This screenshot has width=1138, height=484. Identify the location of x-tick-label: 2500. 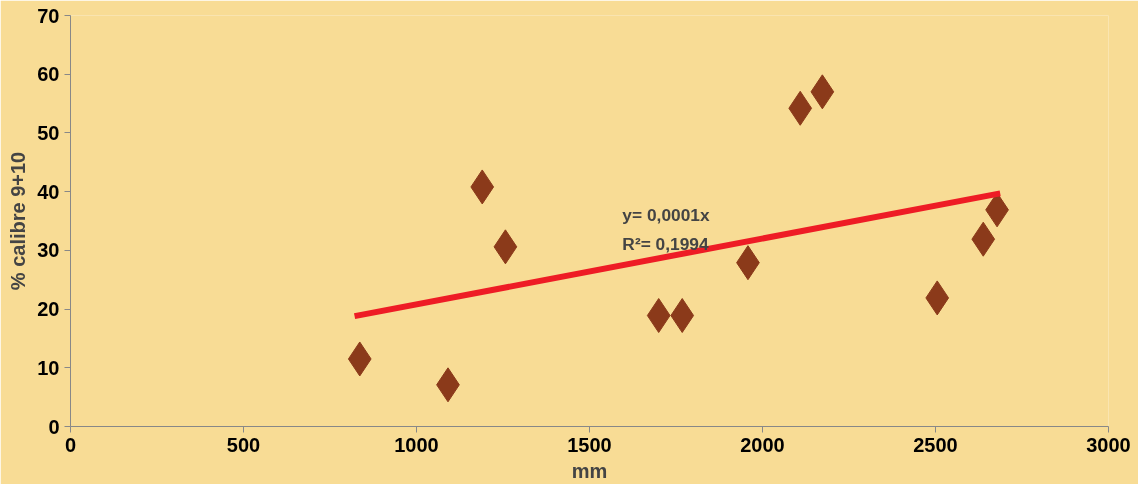
(935, 444).